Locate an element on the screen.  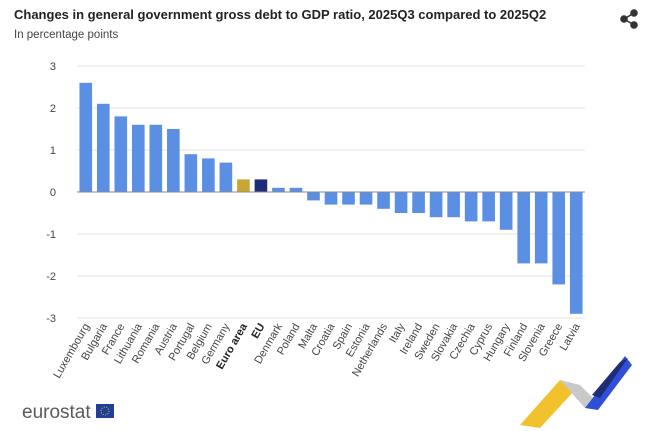
y-tick-label: -3 is located at coordinates (51, 319).